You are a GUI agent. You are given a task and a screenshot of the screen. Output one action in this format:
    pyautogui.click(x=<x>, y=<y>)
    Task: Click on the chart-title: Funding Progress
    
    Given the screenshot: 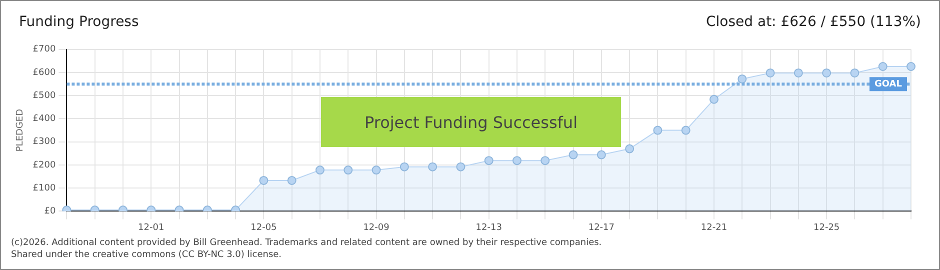 What is the action you would take?
    pyautogui.click(x=79, y=22)
    